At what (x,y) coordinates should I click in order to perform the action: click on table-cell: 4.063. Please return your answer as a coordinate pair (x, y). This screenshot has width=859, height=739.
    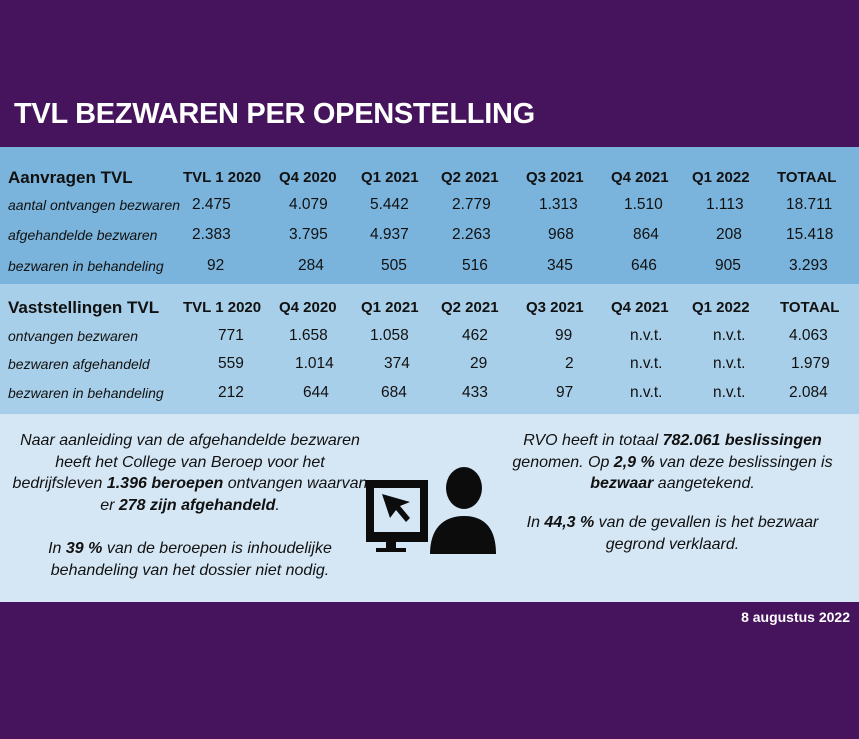
    Looking at the image, I should click on (808, 335).